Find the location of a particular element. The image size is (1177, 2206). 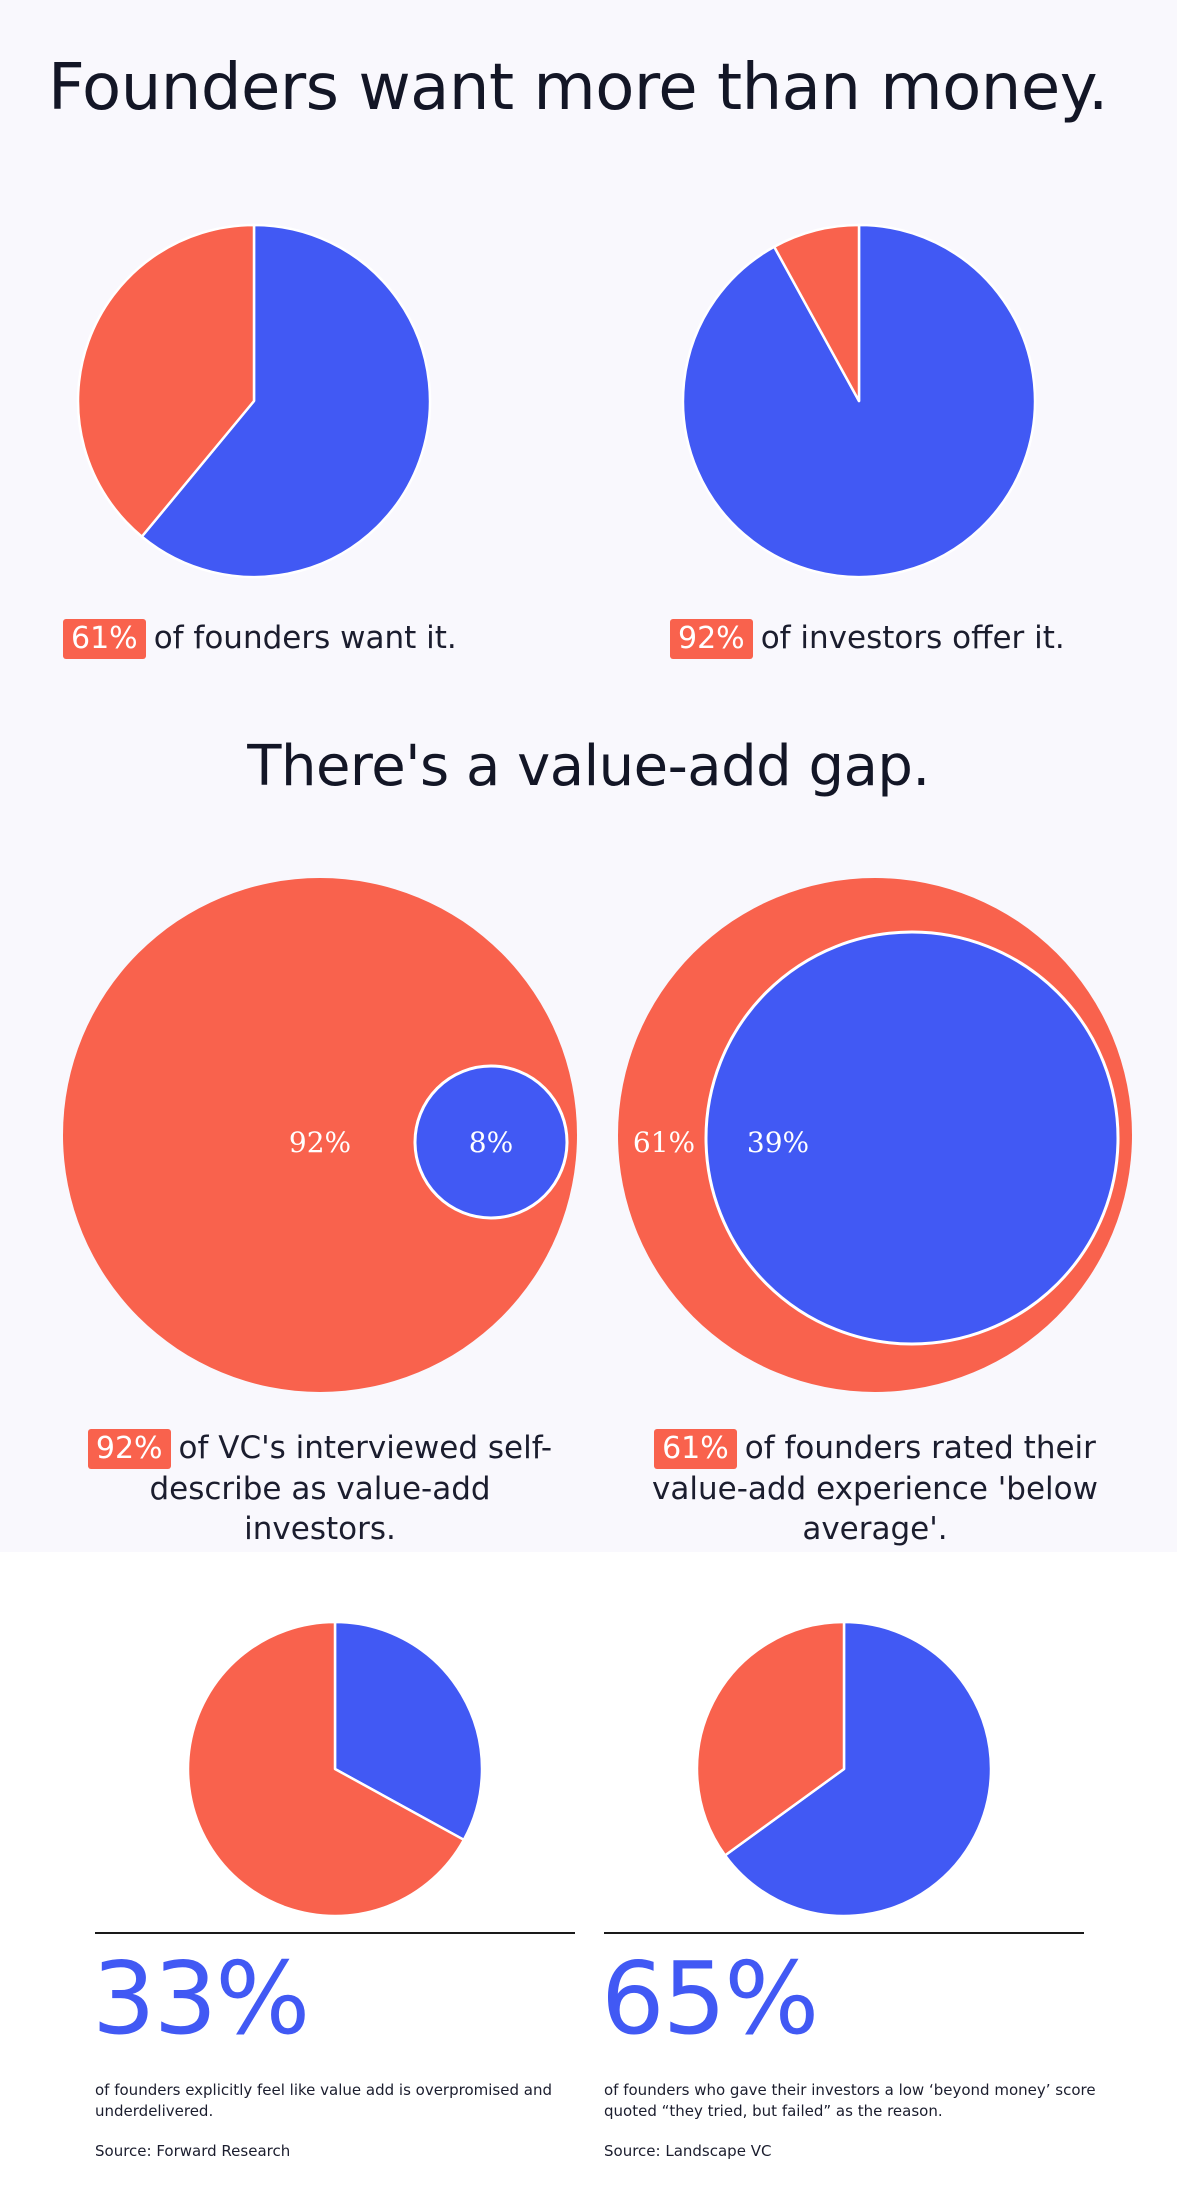

pie-chart-investors-offer is located at coordinates (859, 401).